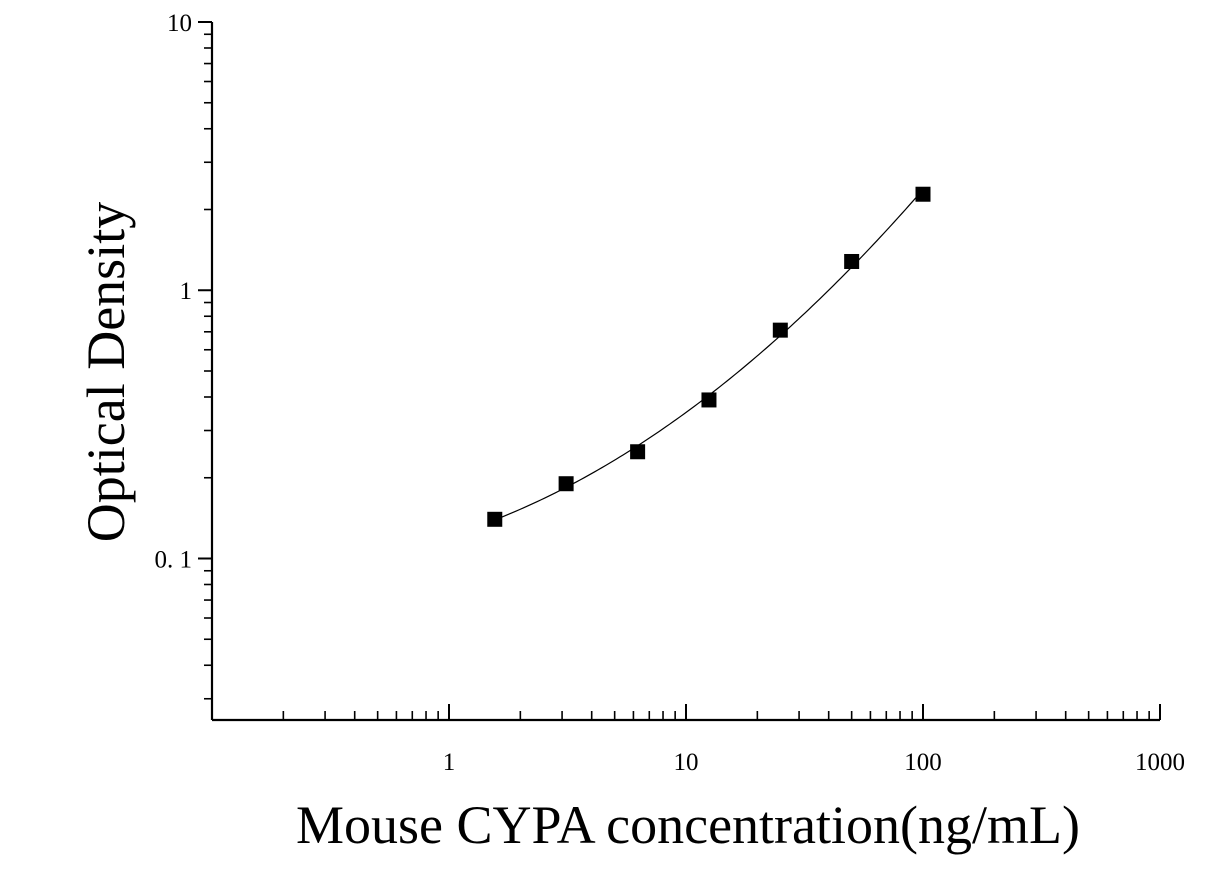  What do you see at coordinates (183, 355) in the screenshot?
I see `y-axis-ticks: 0. 1 1 10` at bounding box center [183, 355].